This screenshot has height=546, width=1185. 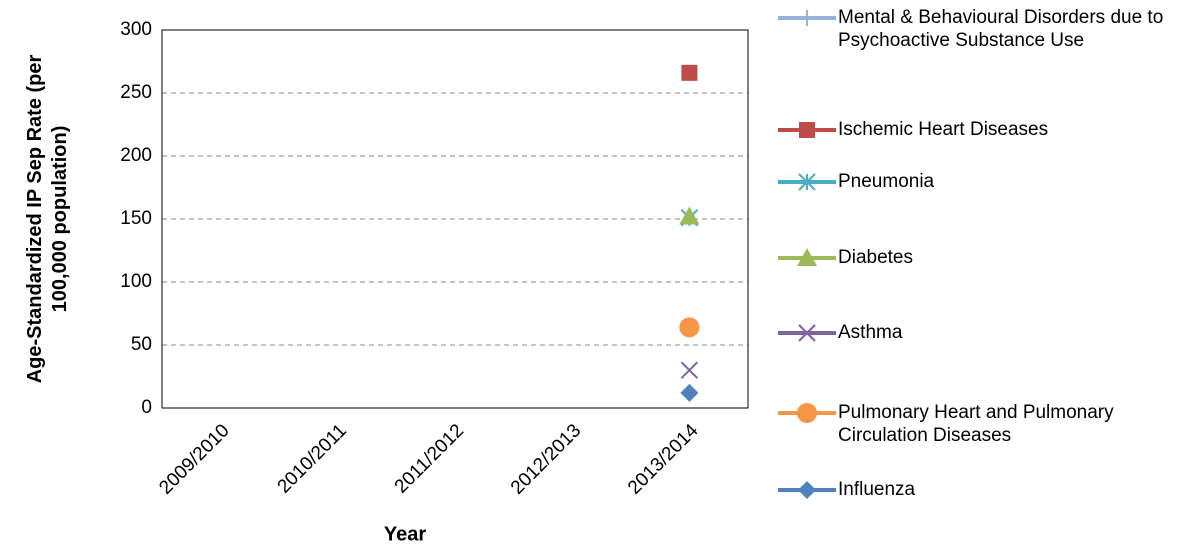 I want to click on x-tick-label: 2013/2014, so click(x=663, y=459).